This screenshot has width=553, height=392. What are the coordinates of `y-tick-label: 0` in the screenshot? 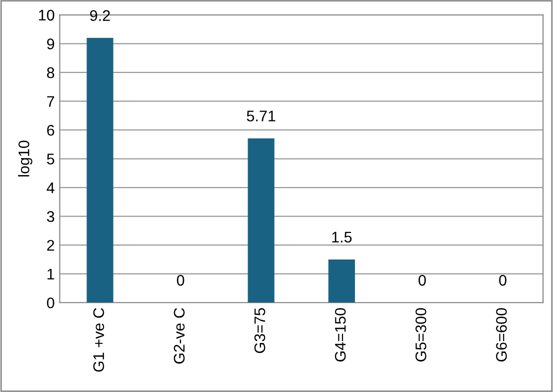 It's located at (50, 302).